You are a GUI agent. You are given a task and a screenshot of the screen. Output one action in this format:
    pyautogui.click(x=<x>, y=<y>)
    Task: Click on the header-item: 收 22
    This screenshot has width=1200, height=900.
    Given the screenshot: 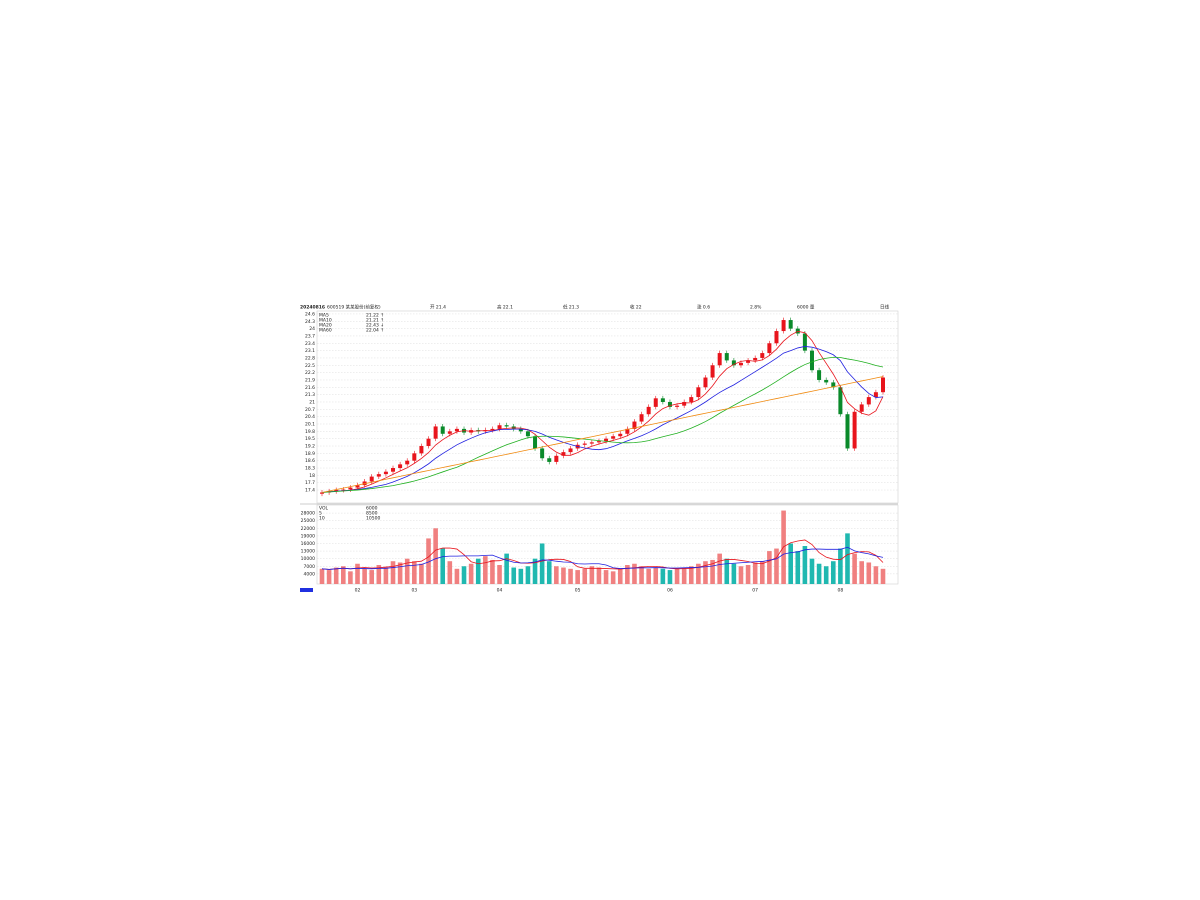 What is the action you would take?
    pyautogui.click(x=636, y=307)
    